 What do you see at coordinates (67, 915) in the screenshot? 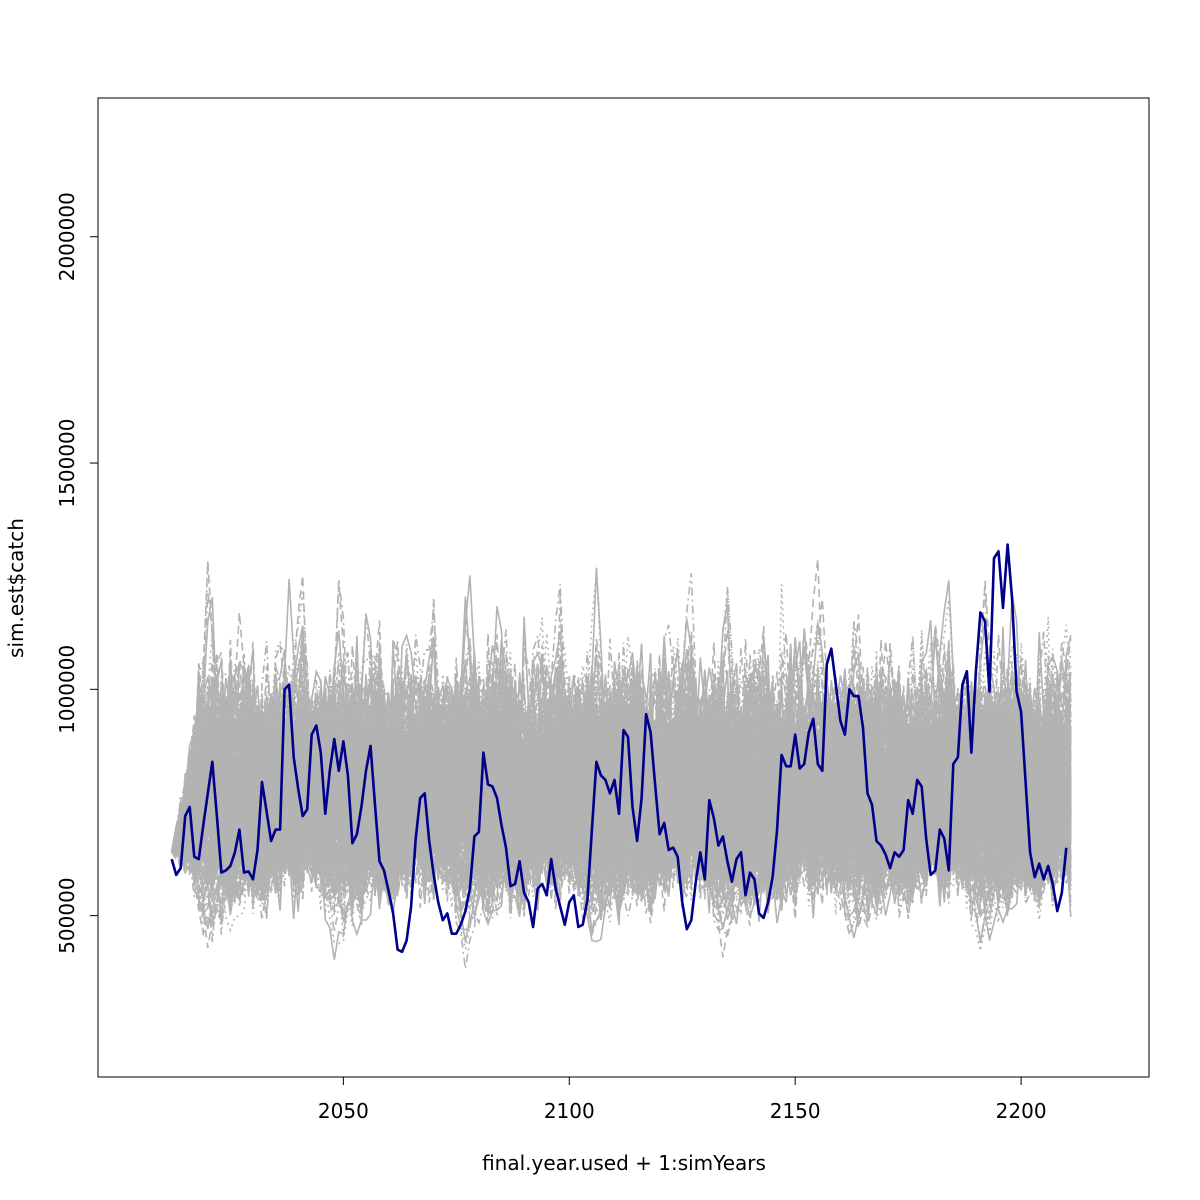
I see `y-tick-label: 500000` at bounding box center [67, 915].